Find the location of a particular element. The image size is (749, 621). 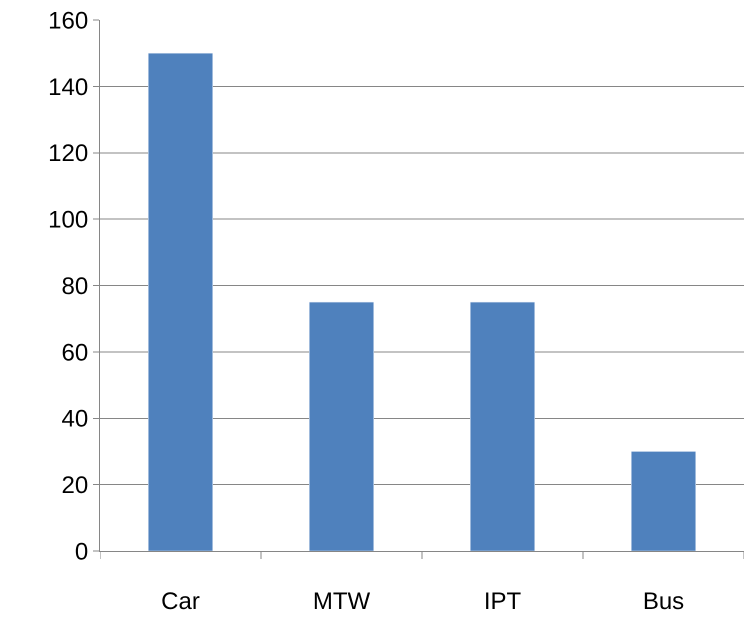

y-tick-label: 0 is located at coordinates (81, 552).